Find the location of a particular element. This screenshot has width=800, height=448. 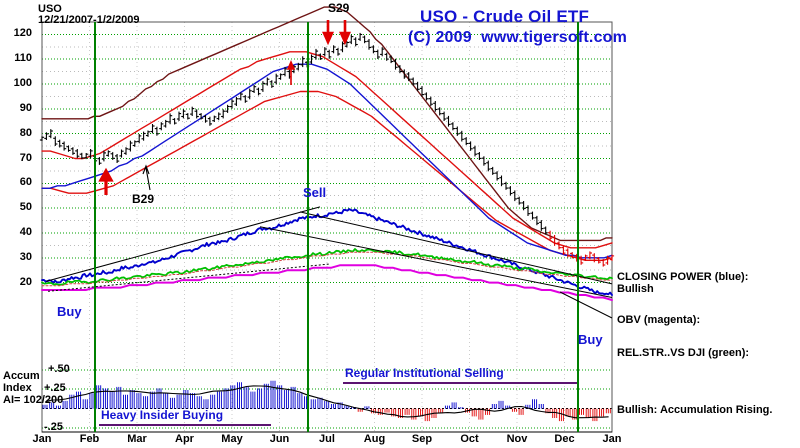

accum-tick-50: +.50 is located at coordinates (59, 368).